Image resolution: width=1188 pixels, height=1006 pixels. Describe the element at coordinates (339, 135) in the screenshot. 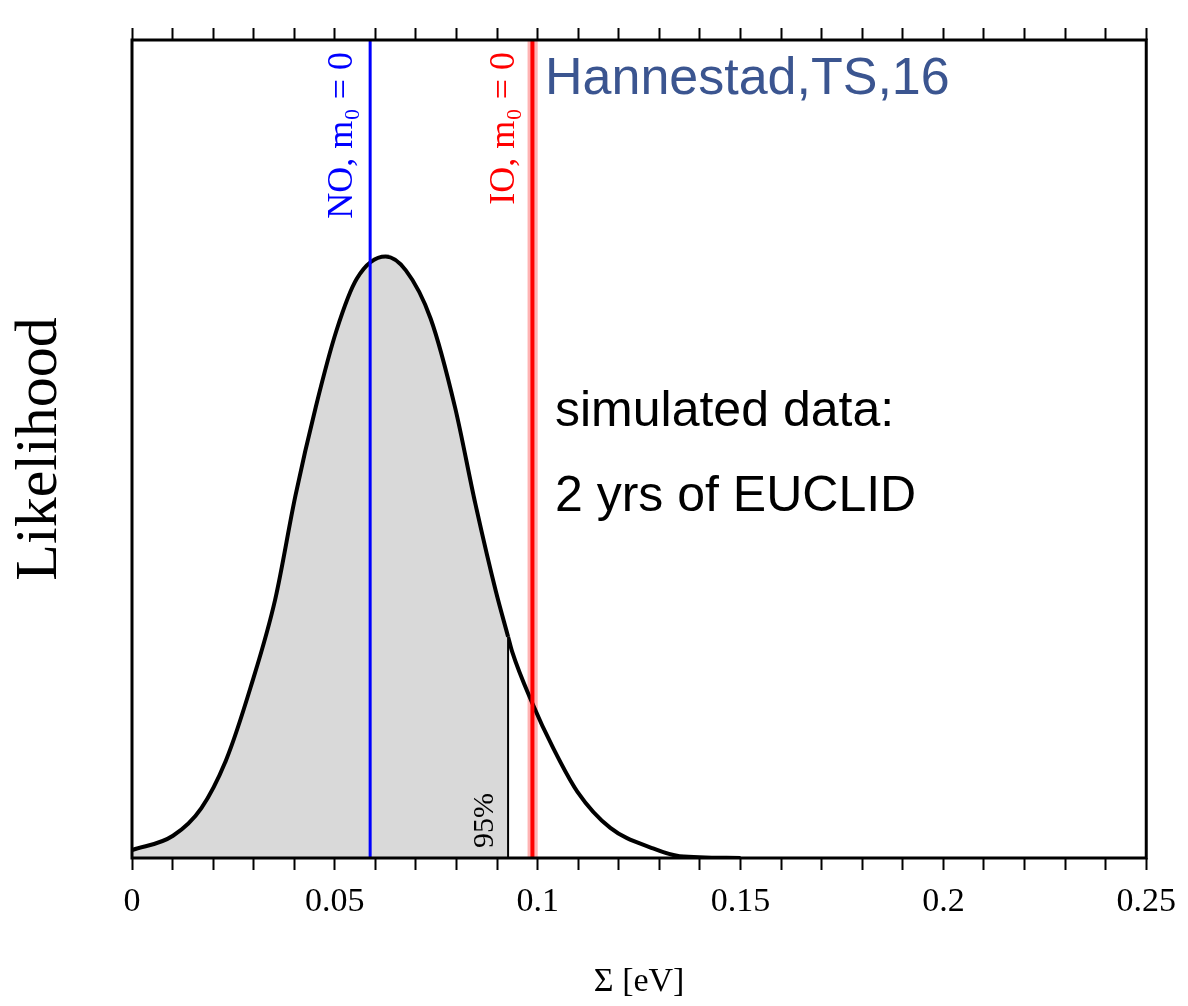

I see `ref-line-label: NO, m₀ = 0` at that location.